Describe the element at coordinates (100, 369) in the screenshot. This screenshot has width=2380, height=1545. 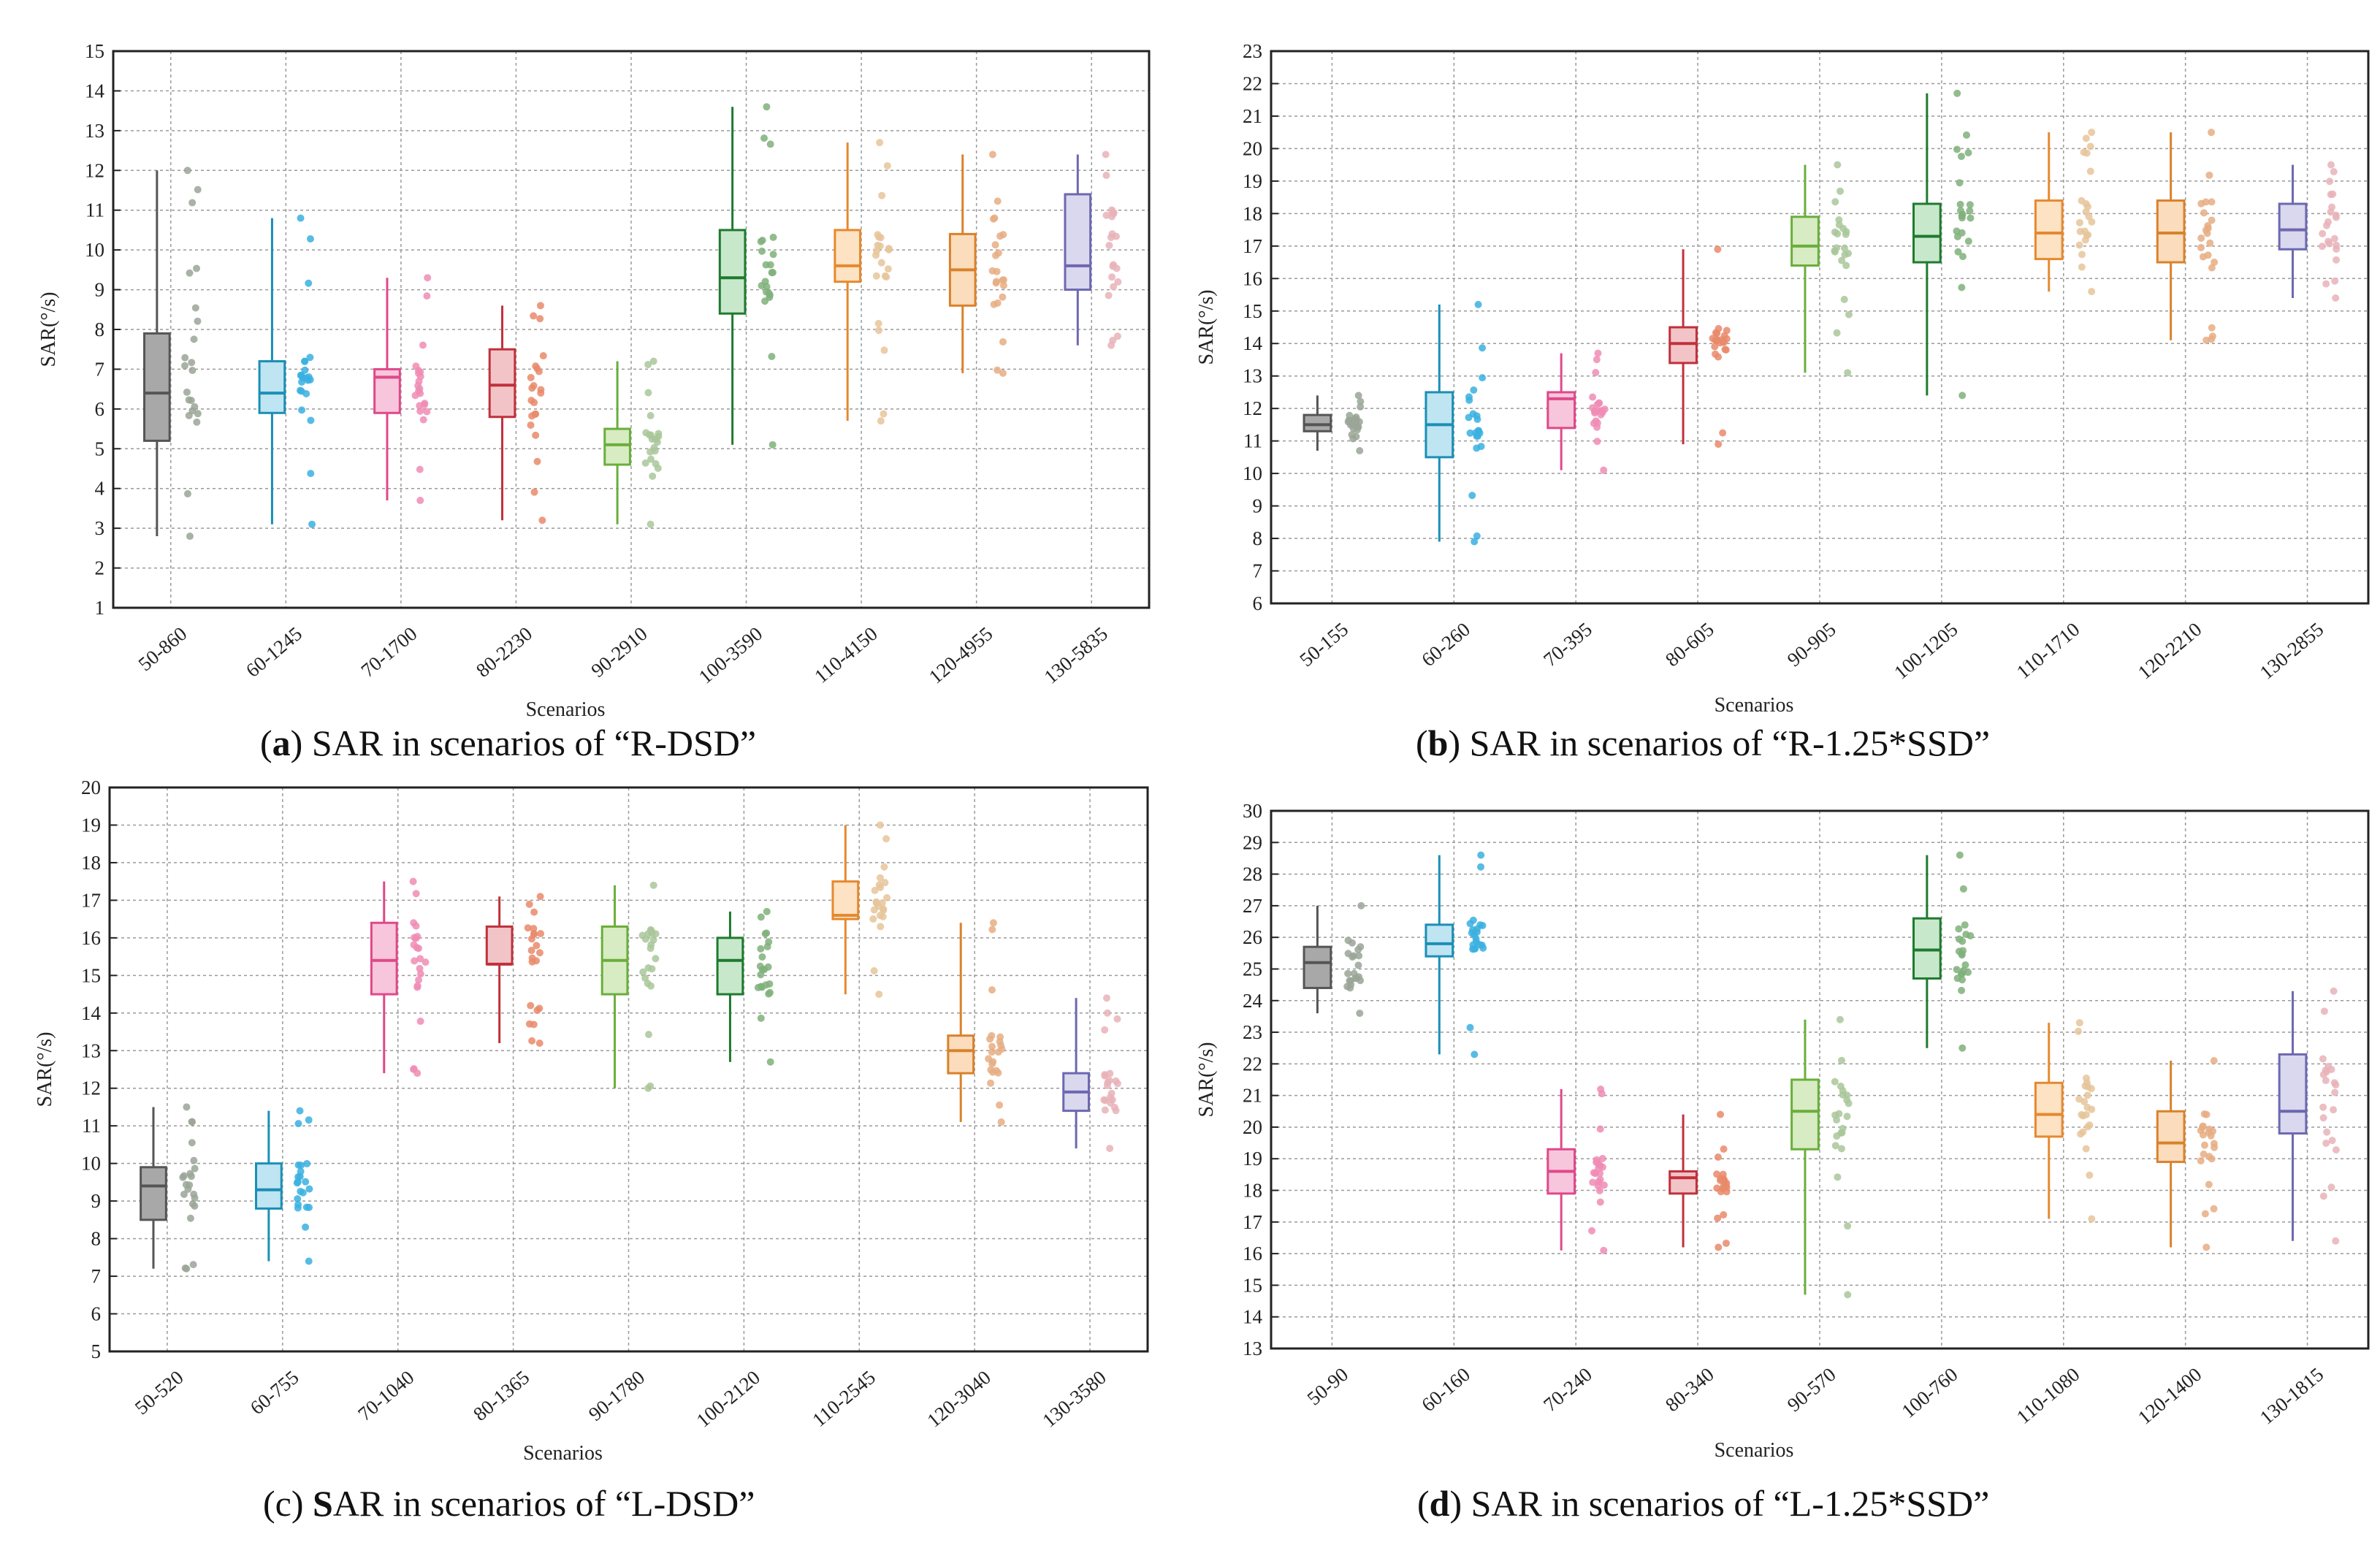
I see `y-tick-label: 7` at that location.